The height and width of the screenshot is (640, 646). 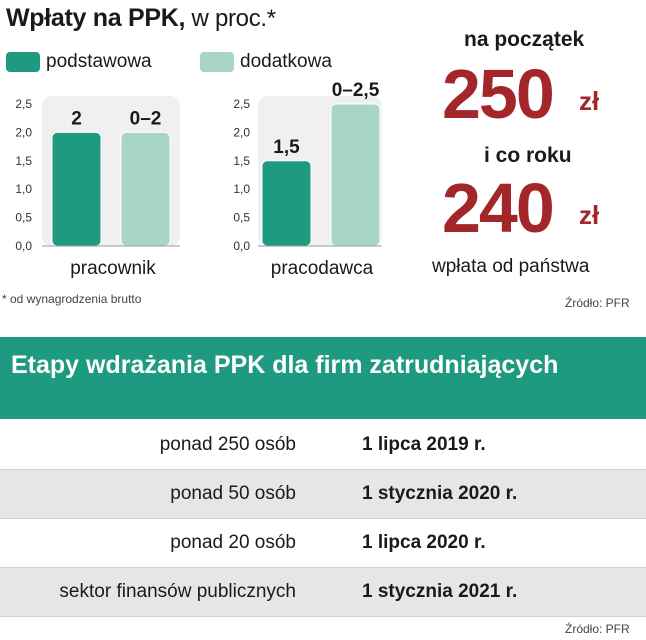 What do you see at coordinates (23, 62) in the screenshot?
I see `legend-swatch-podstawowa` at bounding box center [23, 62].